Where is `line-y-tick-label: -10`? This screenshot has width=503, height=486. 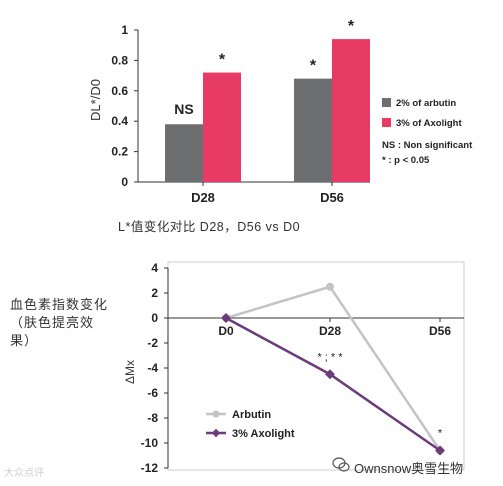 line-y-tick-label: -10 is located at coordinates (150, 443).